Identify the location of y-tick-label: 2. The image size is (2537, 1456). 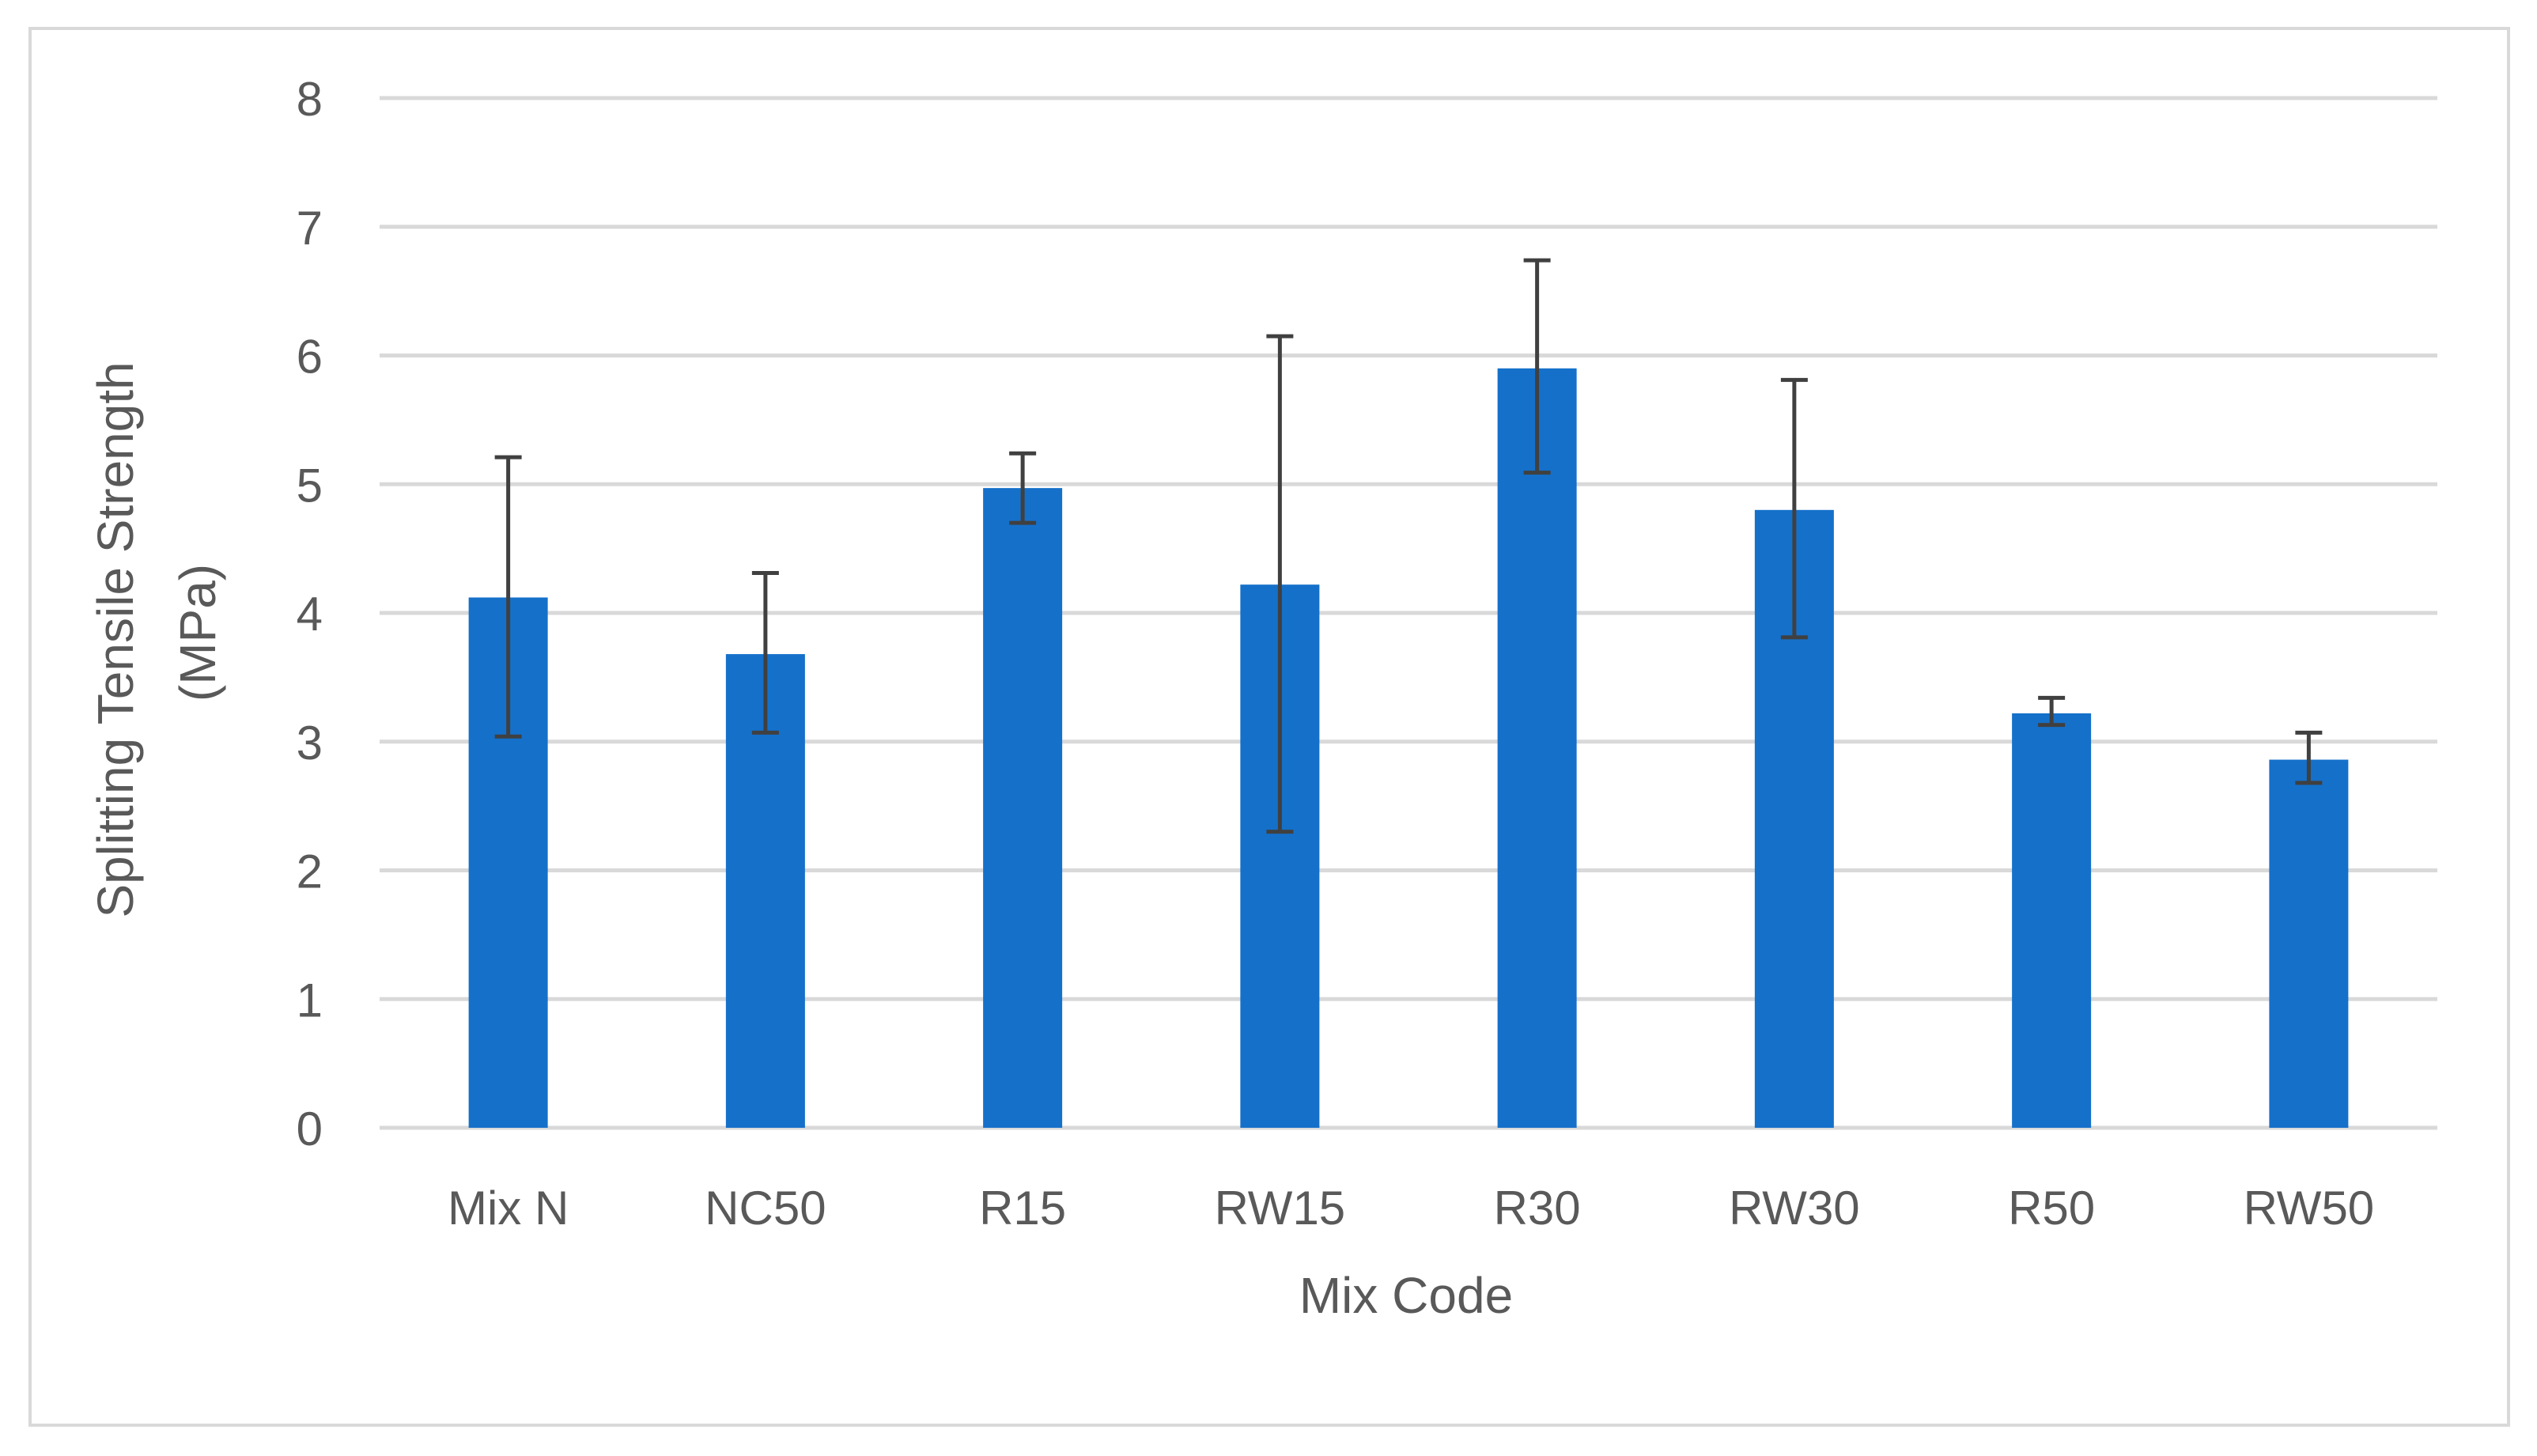
(310, 871).